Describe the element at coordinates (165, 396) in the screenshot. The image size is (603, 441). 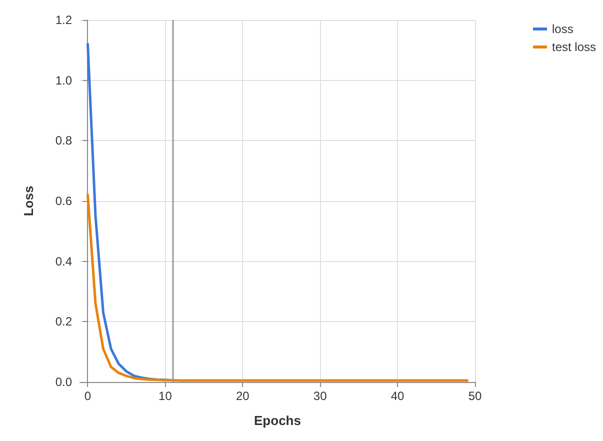
I see `x-tick-label: 10` at that location.